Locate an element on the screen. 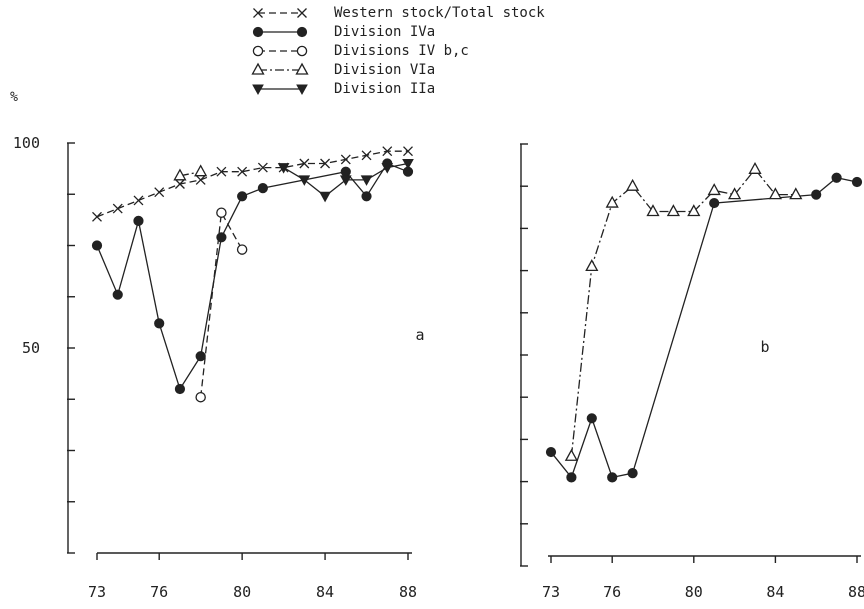 The height and width of the screenshot is (609, 864). legend-label: Division IVa is located at coordinates (384, 32).